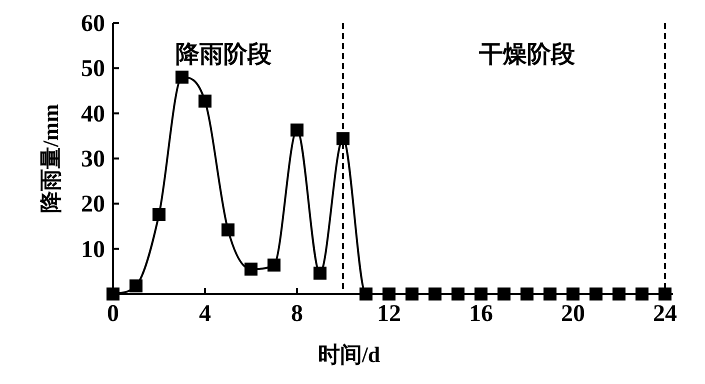  I want to click on x-tick-label: 24, so click(665, 314).